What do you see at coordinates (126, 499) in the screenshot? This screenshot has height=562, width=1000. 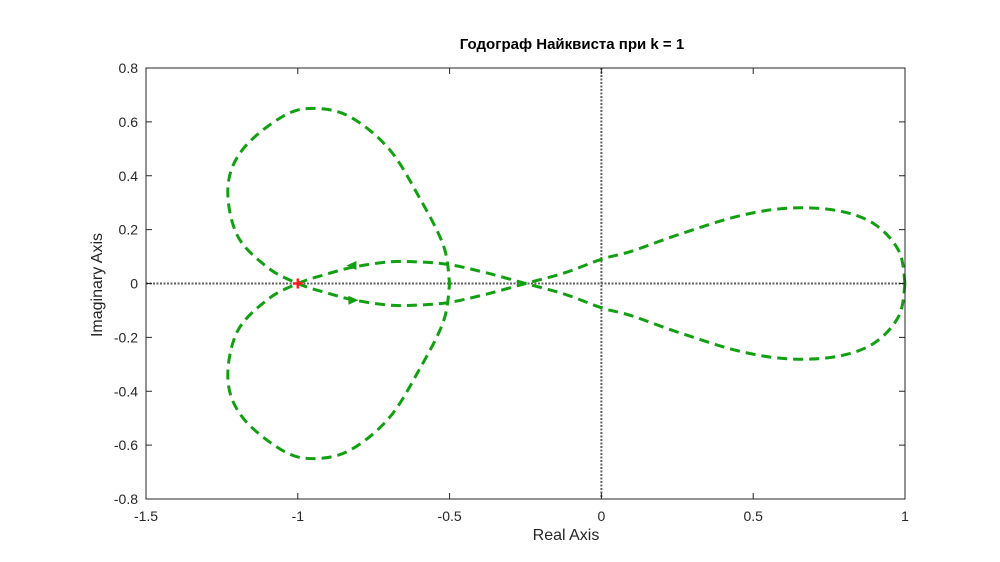 I see `y-tick-label: -0.8` at bounding box center [126, 499].